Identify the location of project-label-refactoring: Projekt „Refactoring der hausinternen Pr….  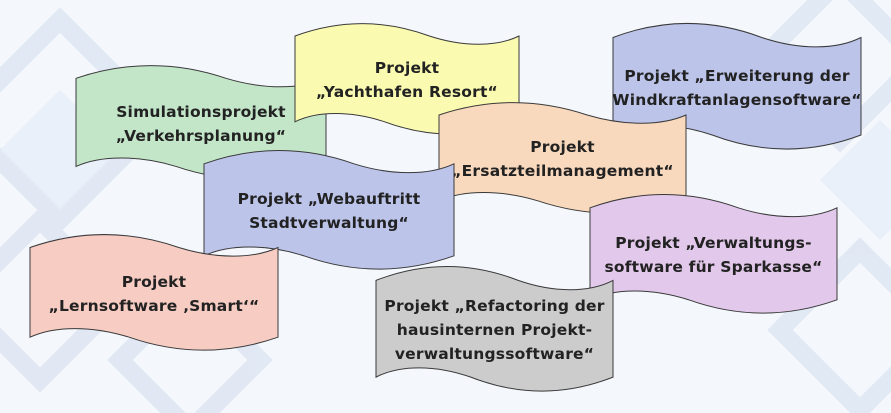
(494, 330).